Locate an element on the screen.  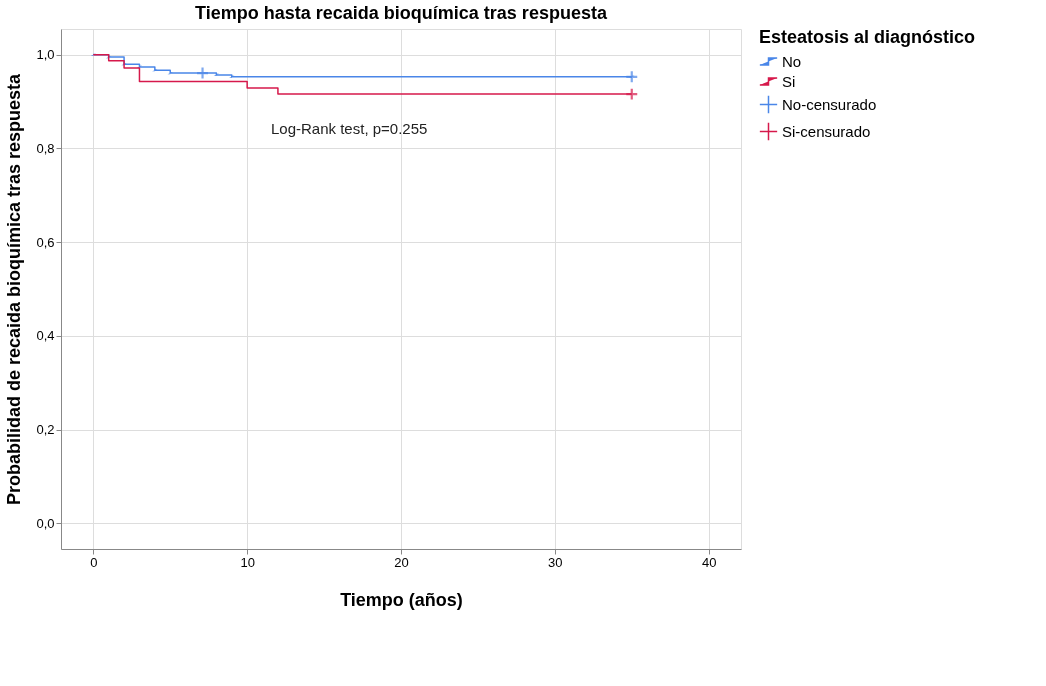
legend-label: No-censurado is located at coordinates (829, 104).